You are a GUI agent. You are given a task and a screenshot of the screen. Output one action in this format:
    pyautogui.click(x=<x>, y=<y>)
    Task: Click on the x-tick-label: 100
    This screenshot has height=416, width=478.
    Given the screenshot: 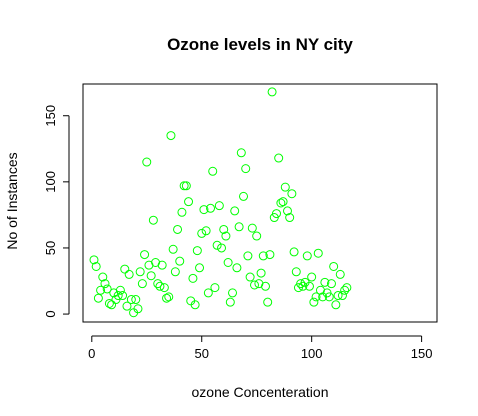 What is the action you would take?
    pyautogui.click(x=312, y=353)
    